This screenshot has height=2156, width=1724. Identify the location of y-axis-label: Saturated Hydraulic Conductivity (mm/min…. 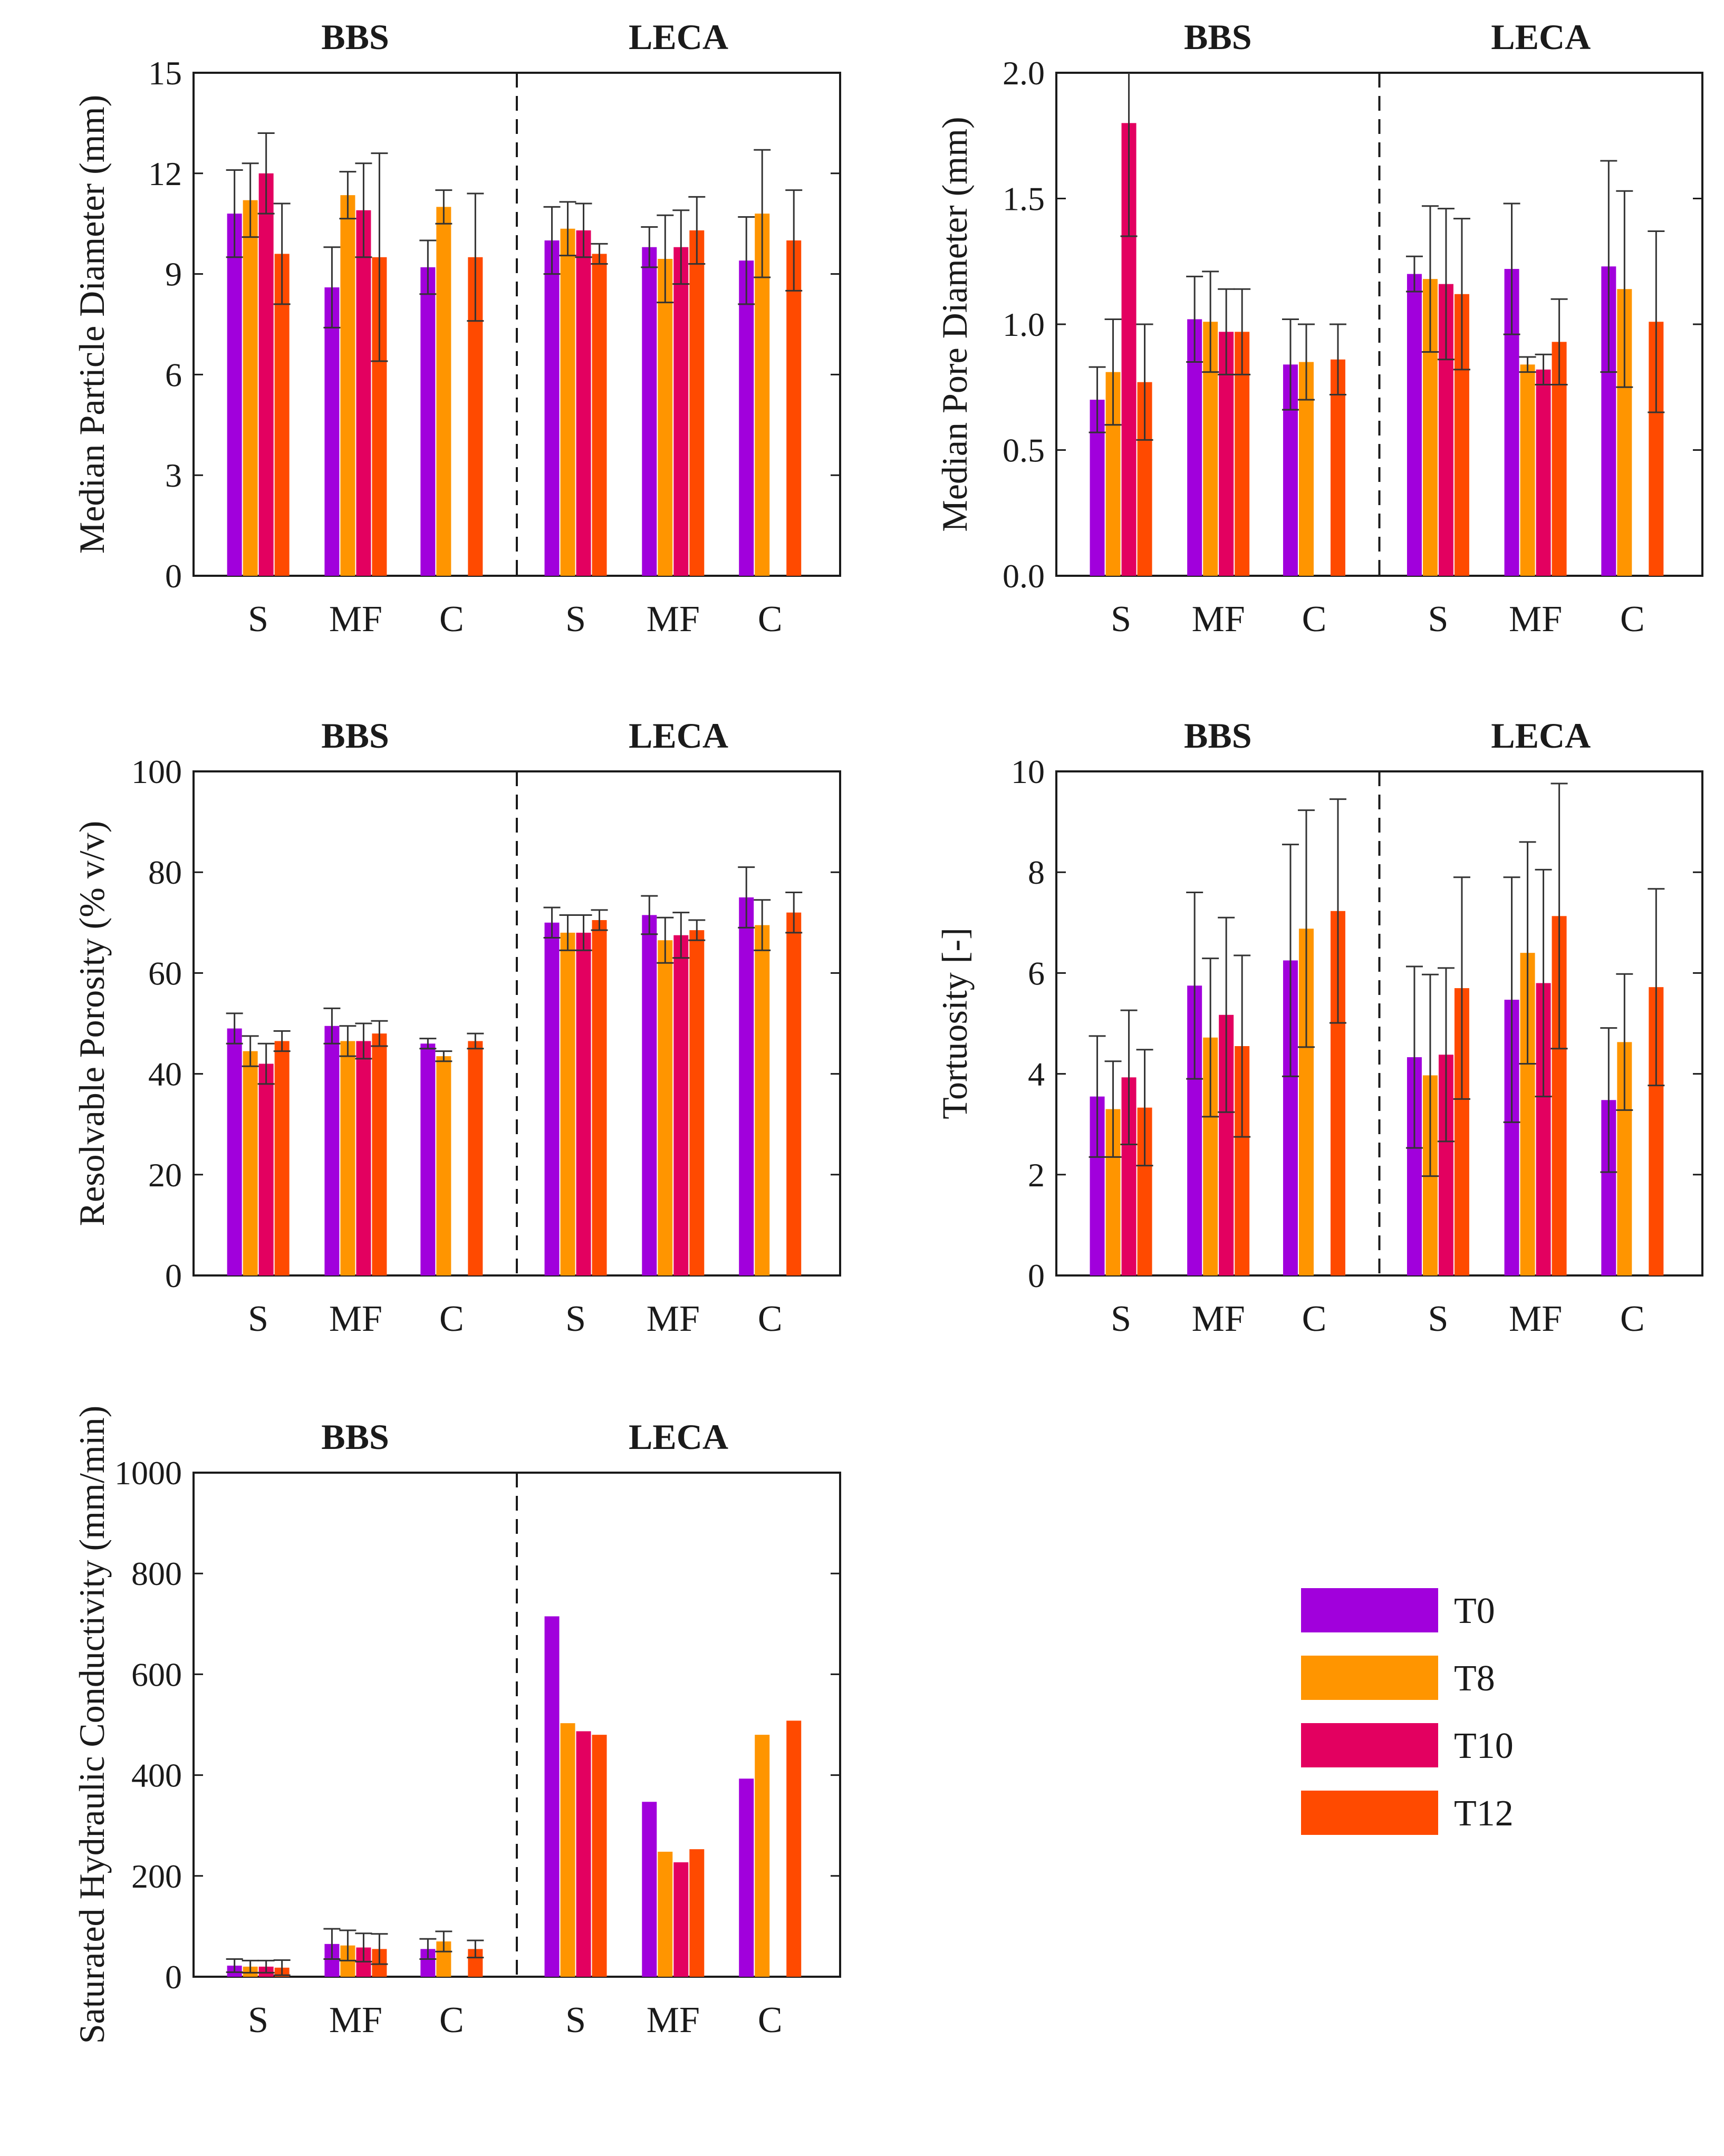
(92, 1725).